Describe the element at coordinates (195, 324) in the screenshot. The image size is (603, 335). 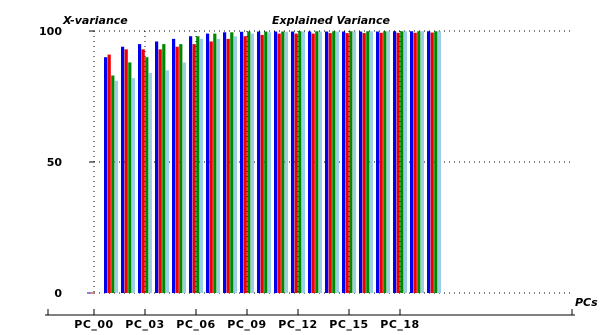
I see `x-tick-label: PC_06` at that location.